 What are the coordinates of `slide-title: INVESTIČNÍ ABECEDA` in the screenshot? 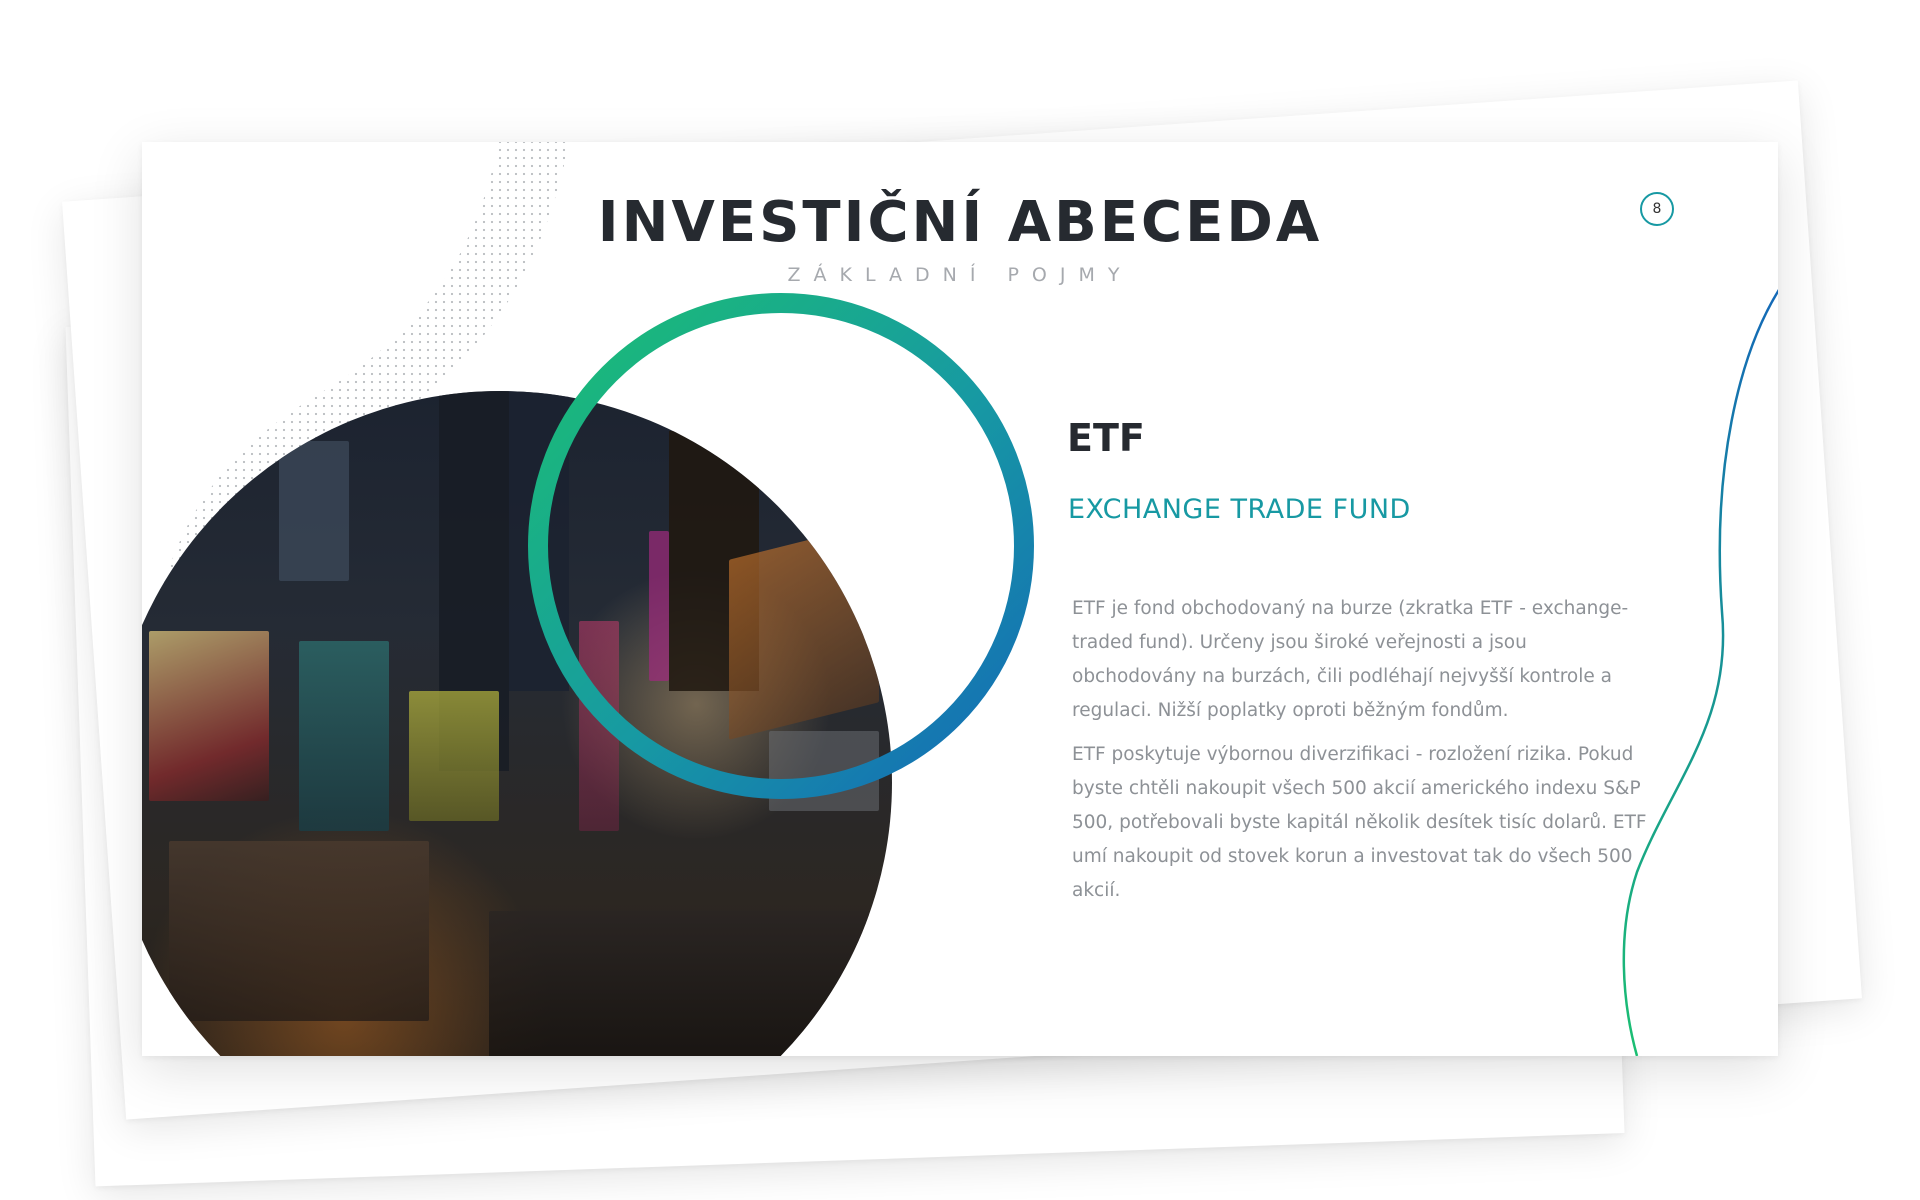 It's located at (960, 222).